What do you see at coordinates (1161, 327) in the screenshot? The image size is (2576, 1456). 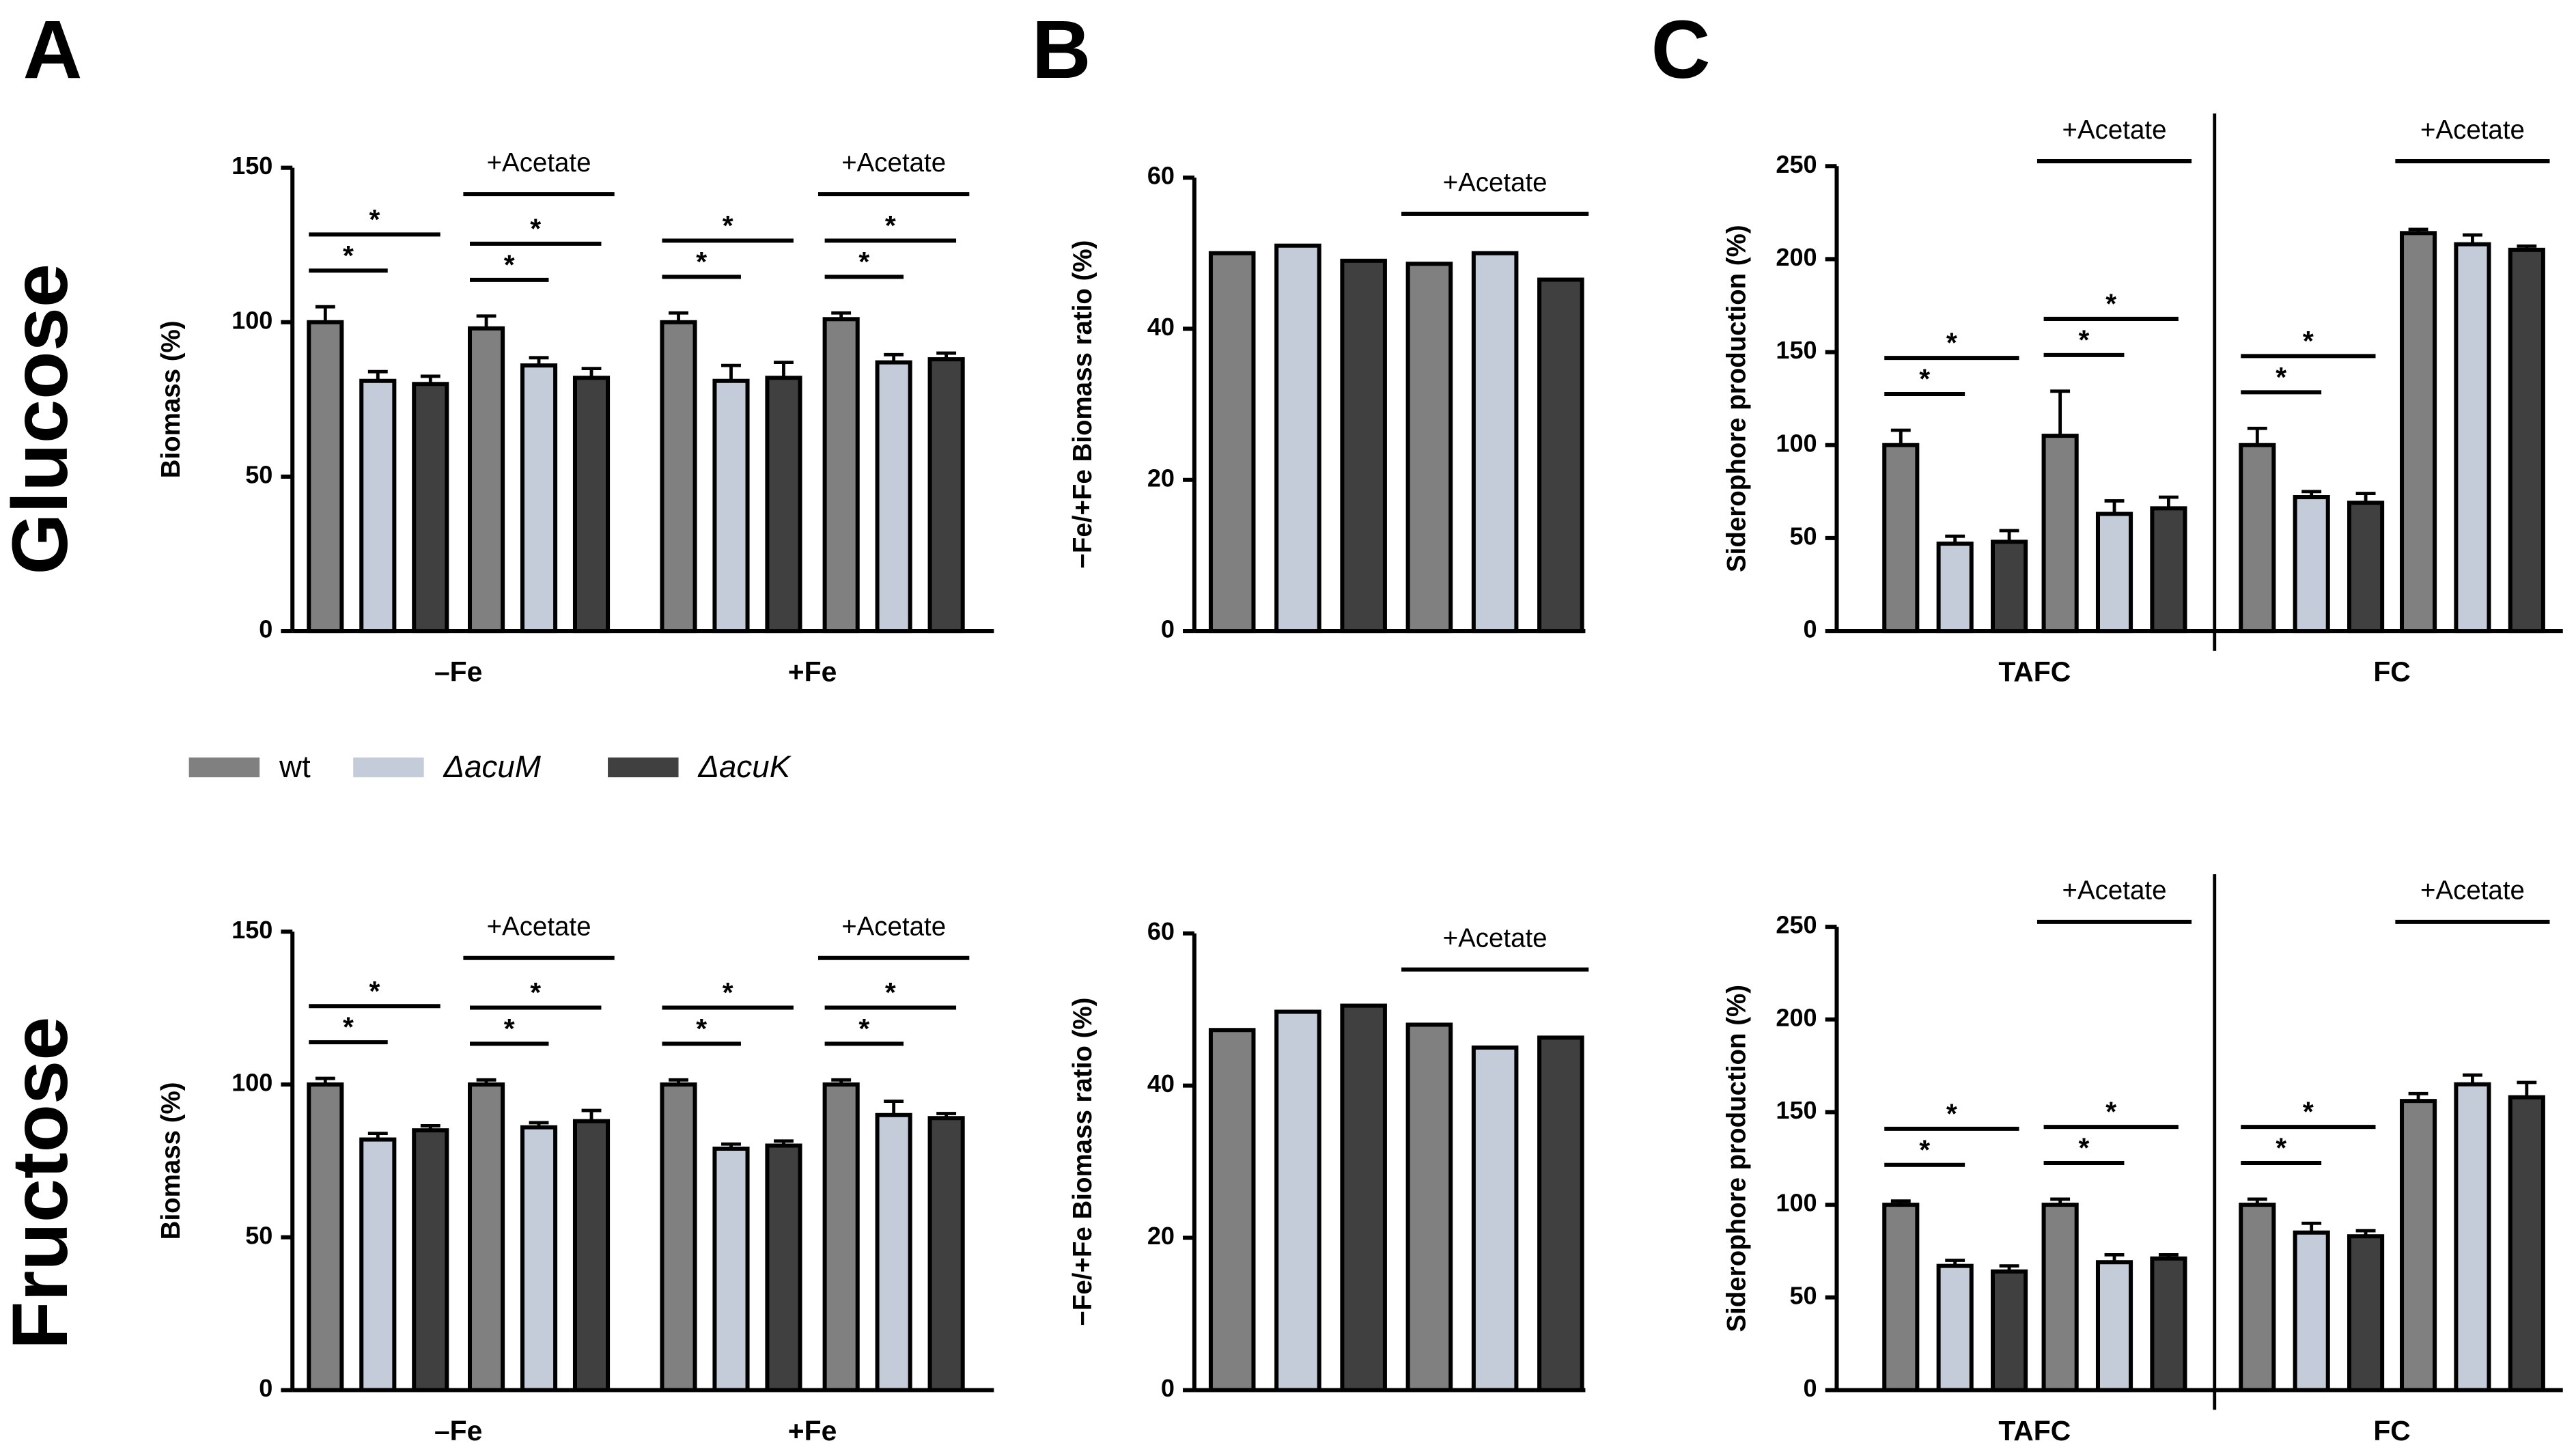 I see `y-tick-label: 40` at bounding box center [1161, 327].